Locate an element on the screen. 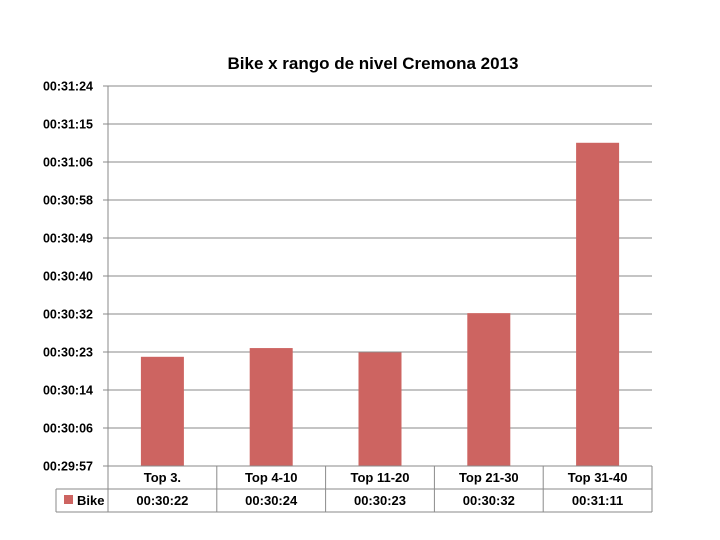 Image resolution: width=720 pixels, height=540 pixels. x-category-label: Top 3. is located at coordinates (162, 477).